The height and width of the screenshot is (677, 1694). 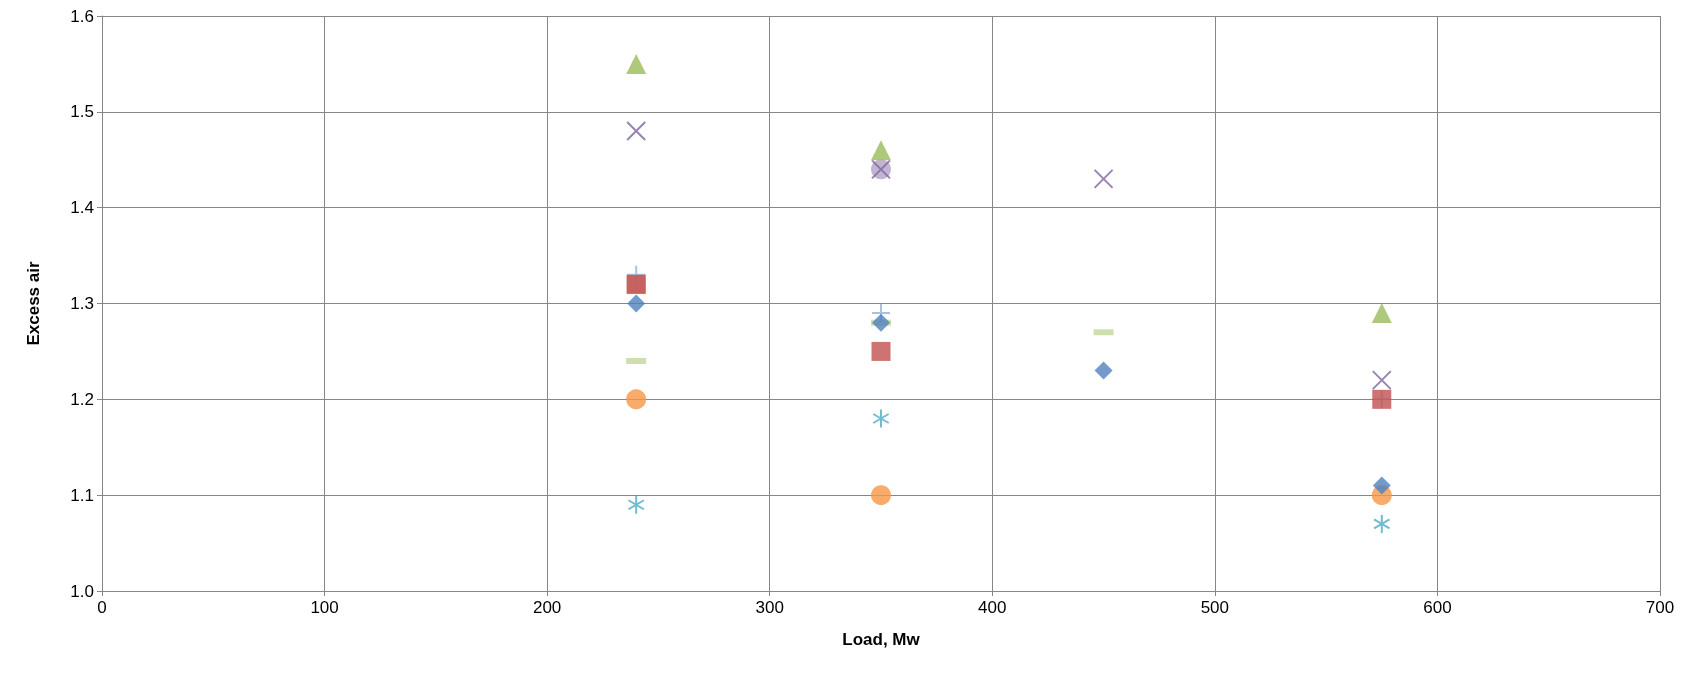 I want to click on y-tick-label: 1.3, so click(x=82, y=303).